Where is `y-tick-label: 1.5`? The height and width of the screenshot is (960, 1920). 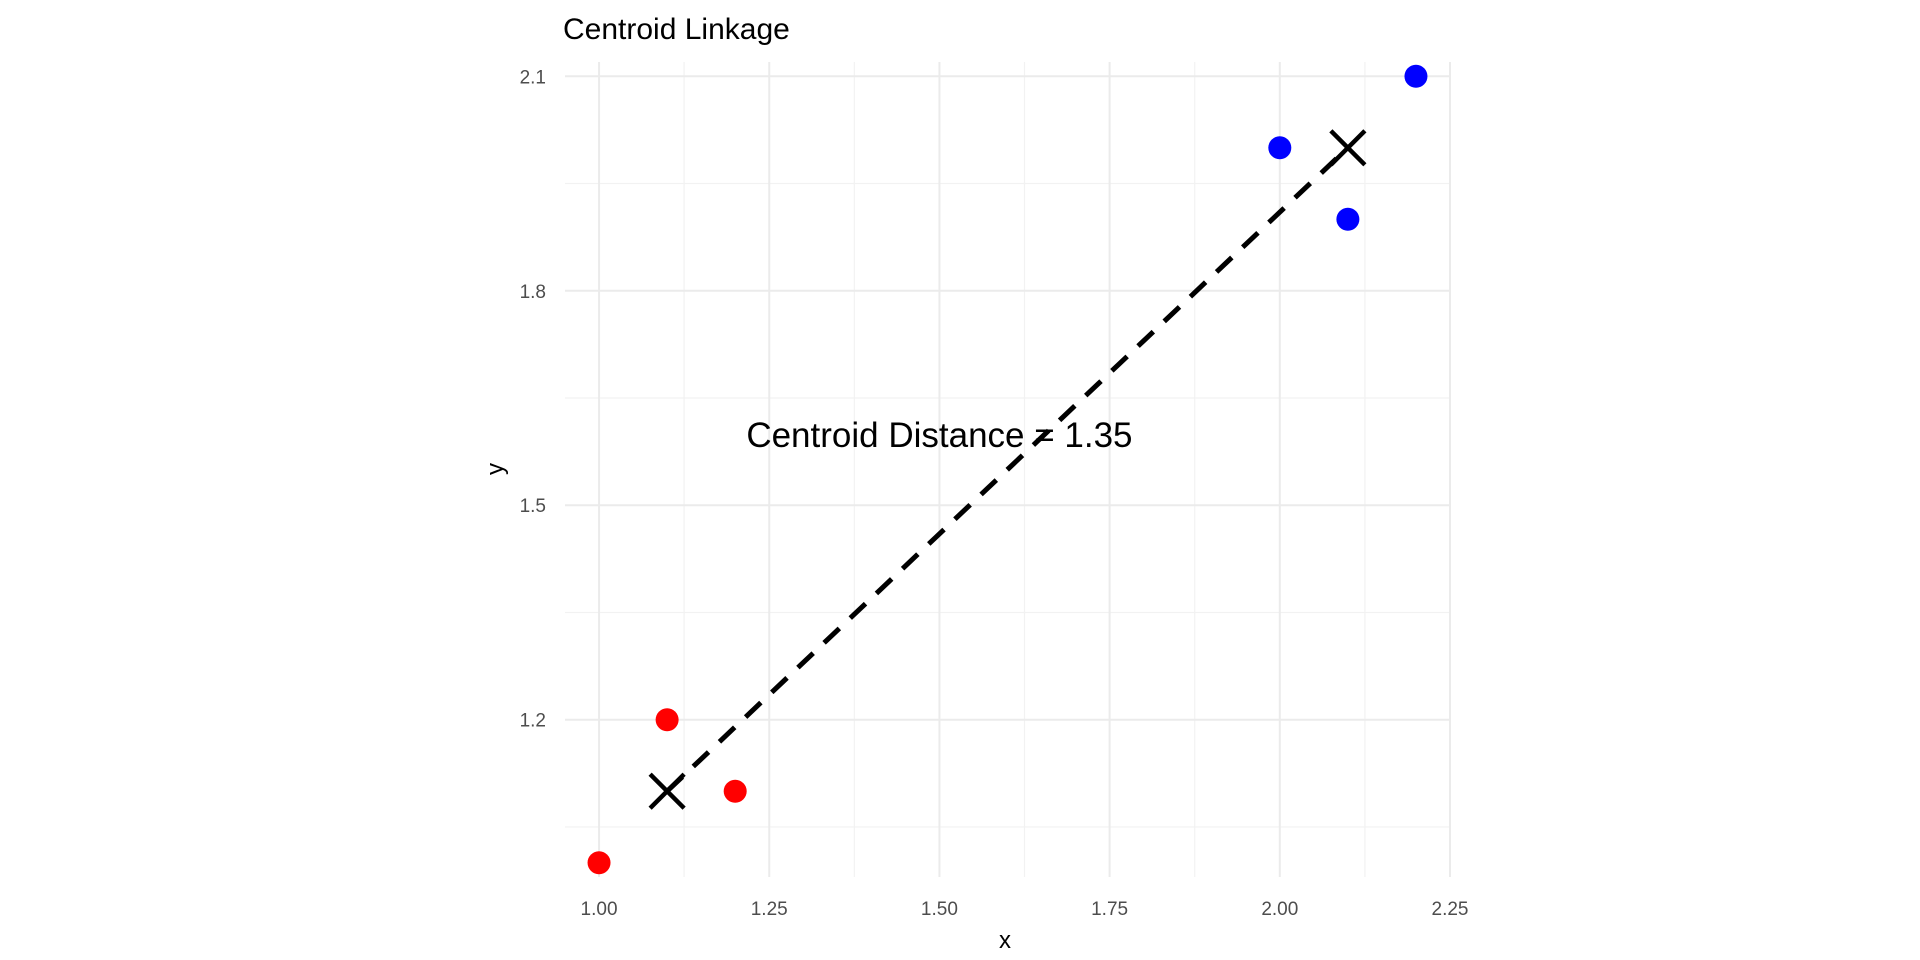 y-tick-label: 1.5 is located at coordinates (533, 506).